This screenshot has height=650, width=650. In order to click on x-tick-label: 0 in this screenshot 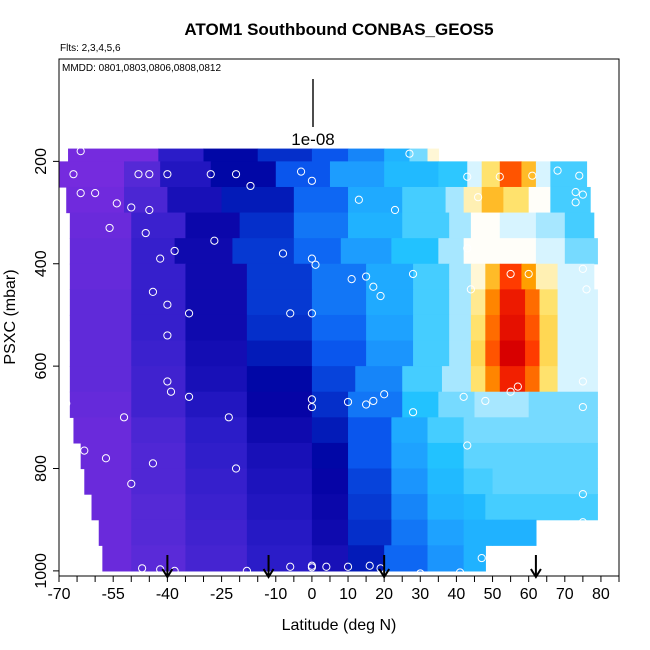, I will do `click(311, 594)`.